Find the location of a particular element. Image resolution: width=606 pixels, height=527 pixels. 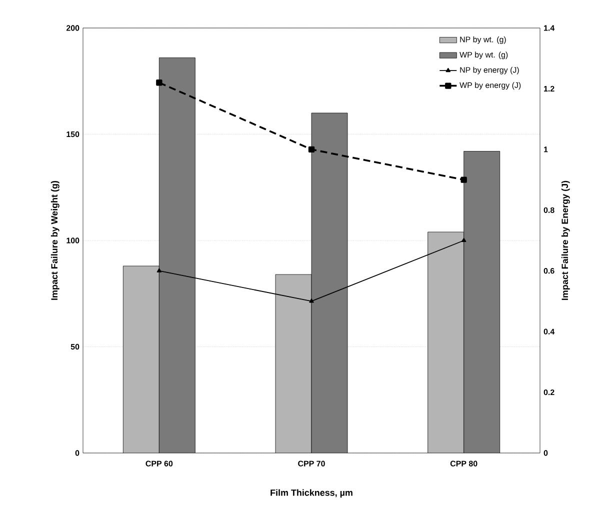

y2-axis-title: Impact Failure by Energy (J) is located at coordinates (565, 240).